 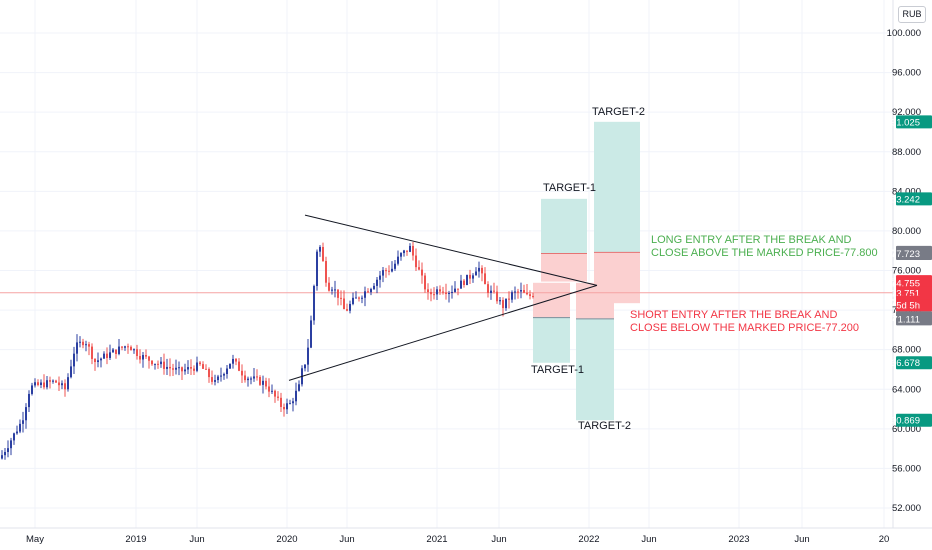 I want to click on short-target-2-zone, so click(x=595, y=369).